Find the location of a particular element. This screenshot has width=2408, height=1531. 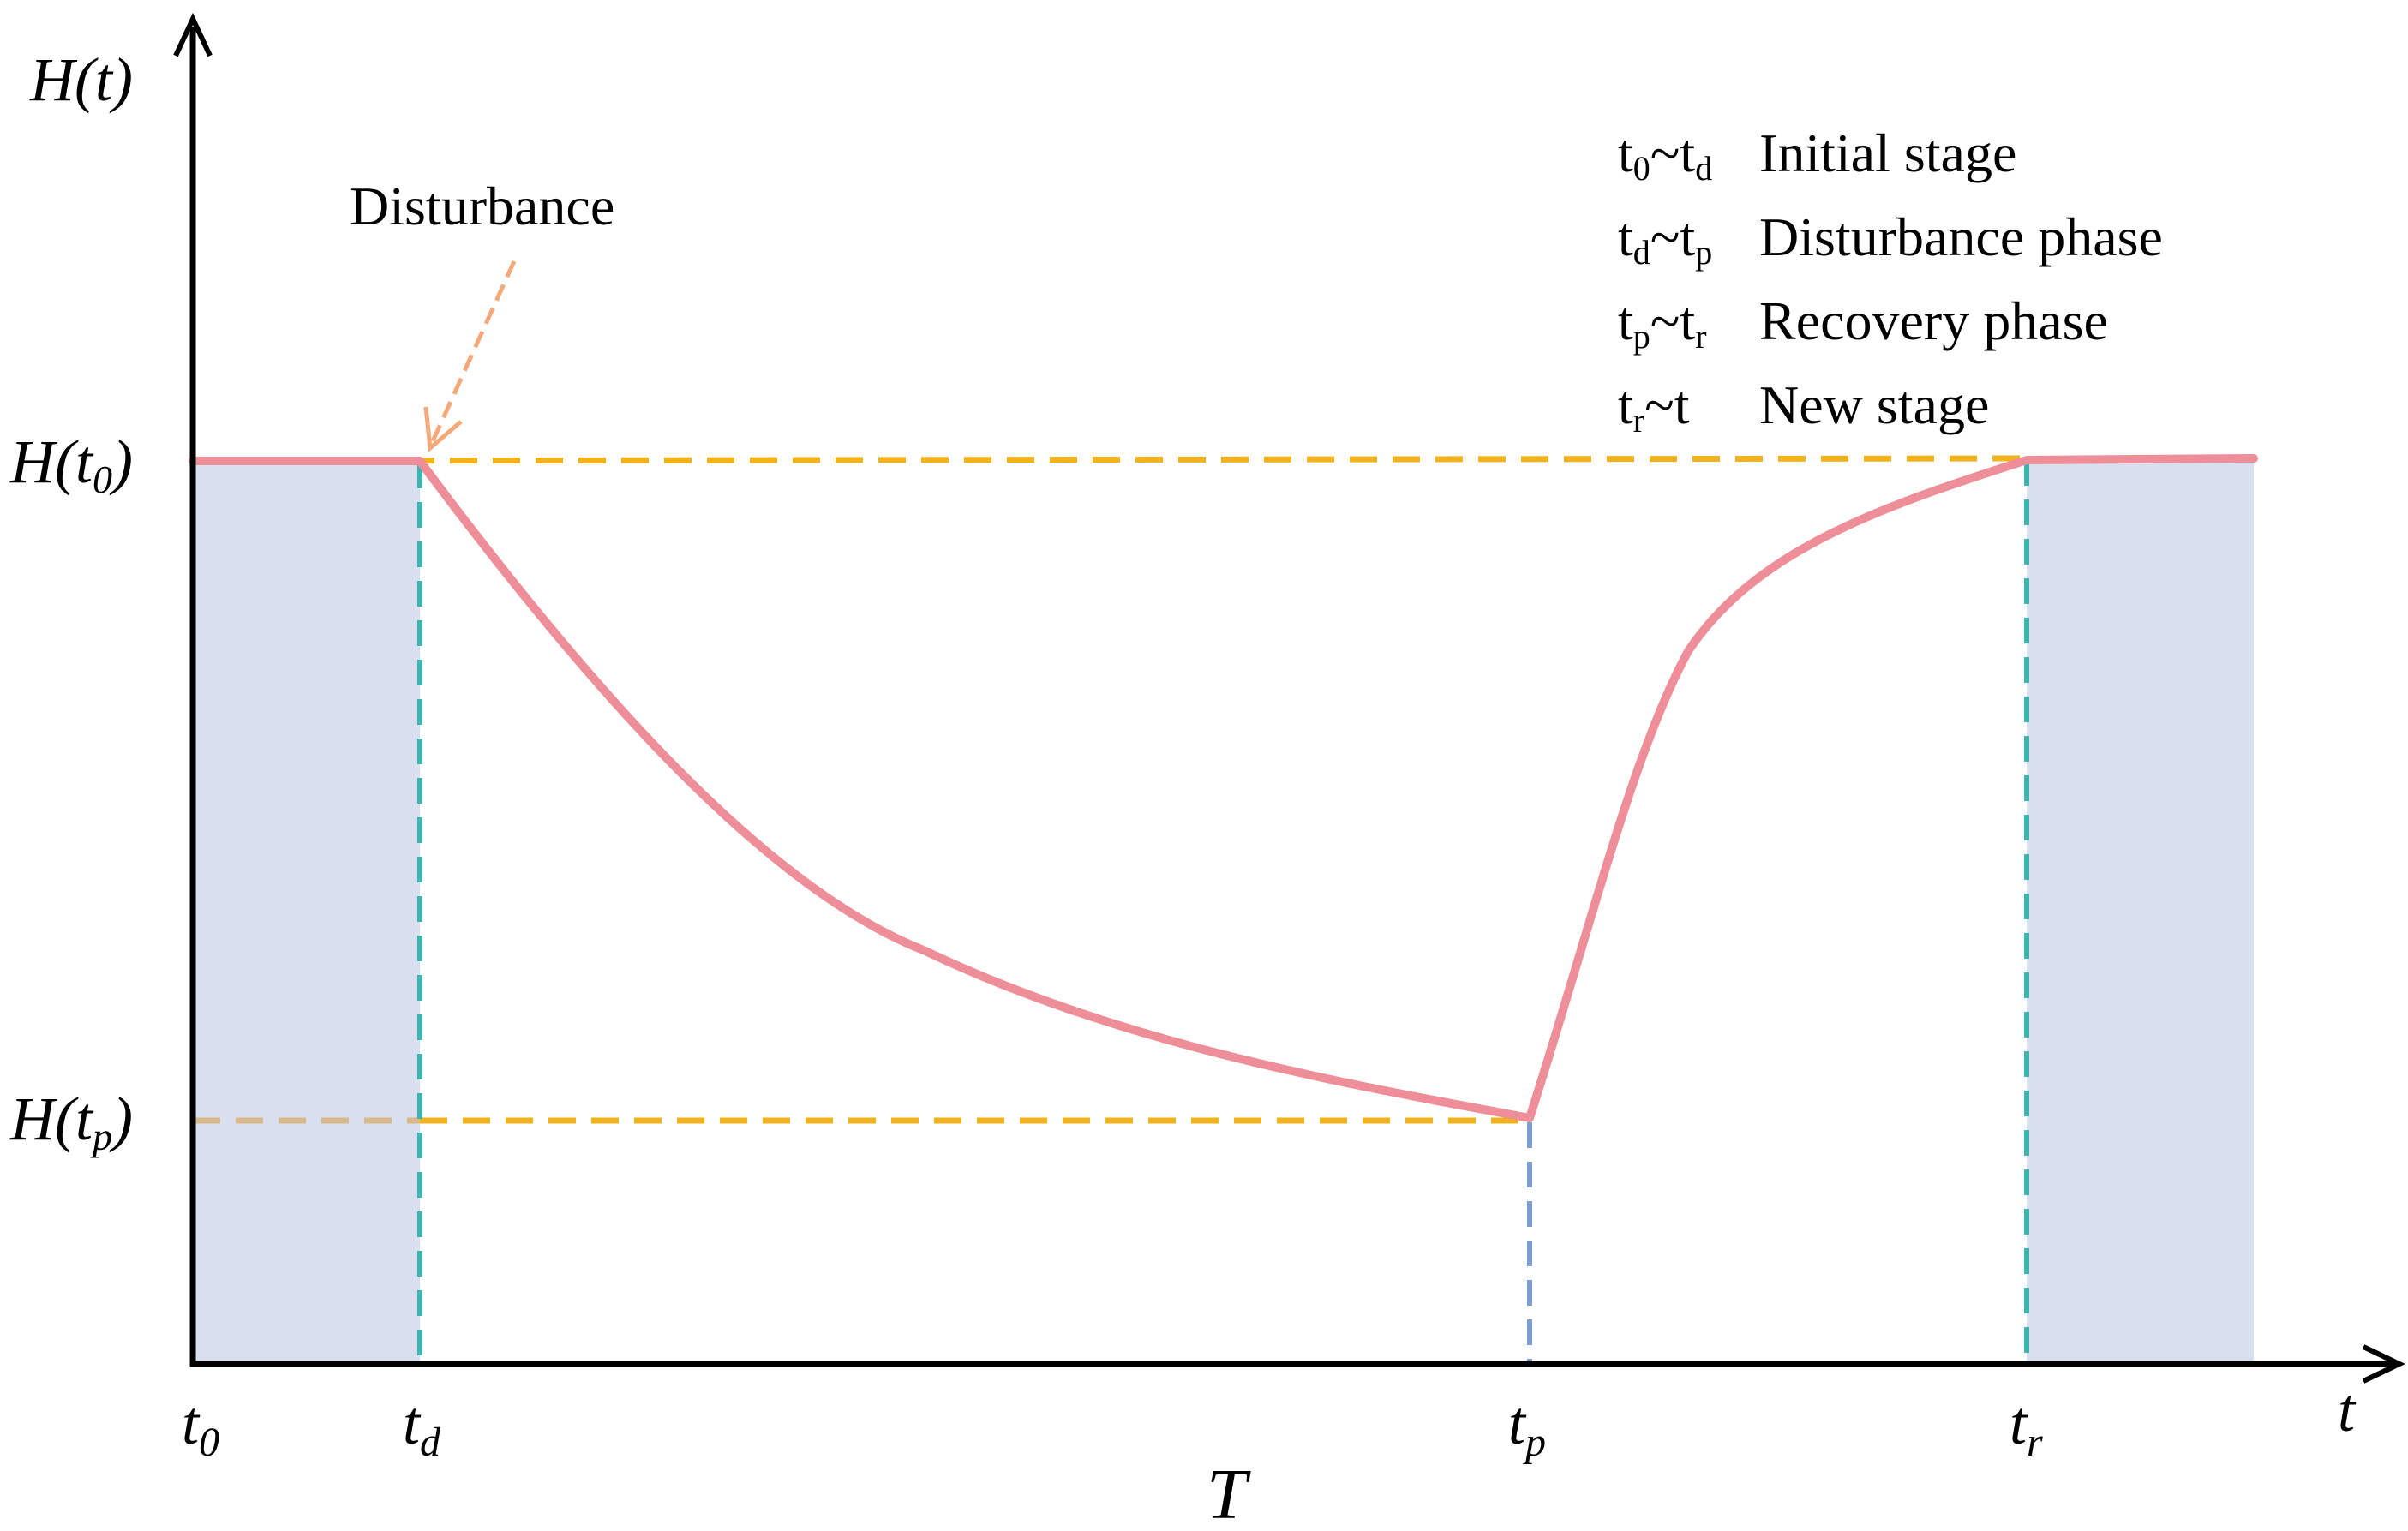

initial-stage-fill is located at coordinates (306, 915).